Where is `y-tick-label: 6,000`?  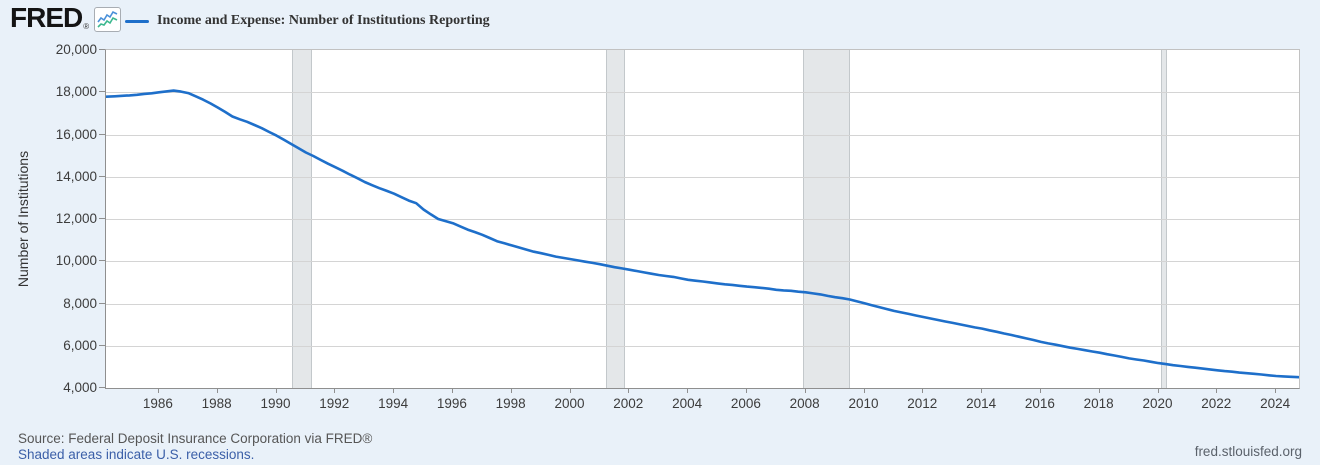
y-tick-label: 6,000 is located at coordinates (80, 345).